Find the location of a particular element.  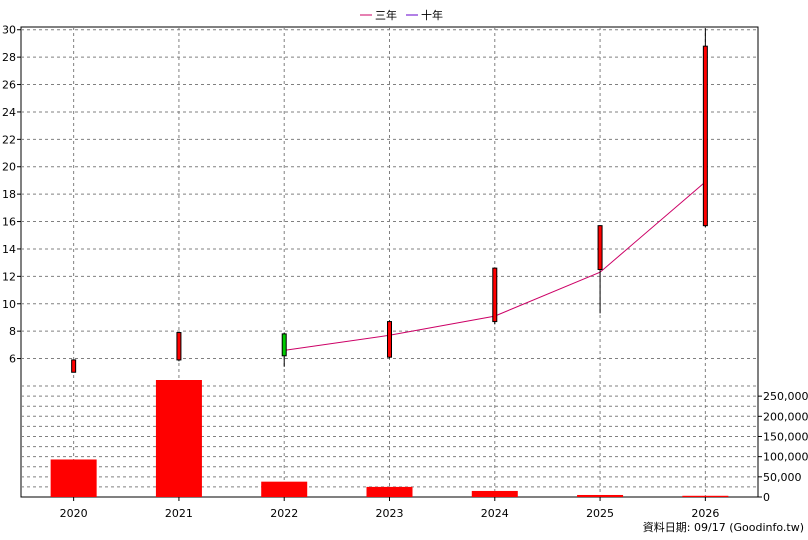

price-tick-label: 16 is located at coordinates (9, 222).